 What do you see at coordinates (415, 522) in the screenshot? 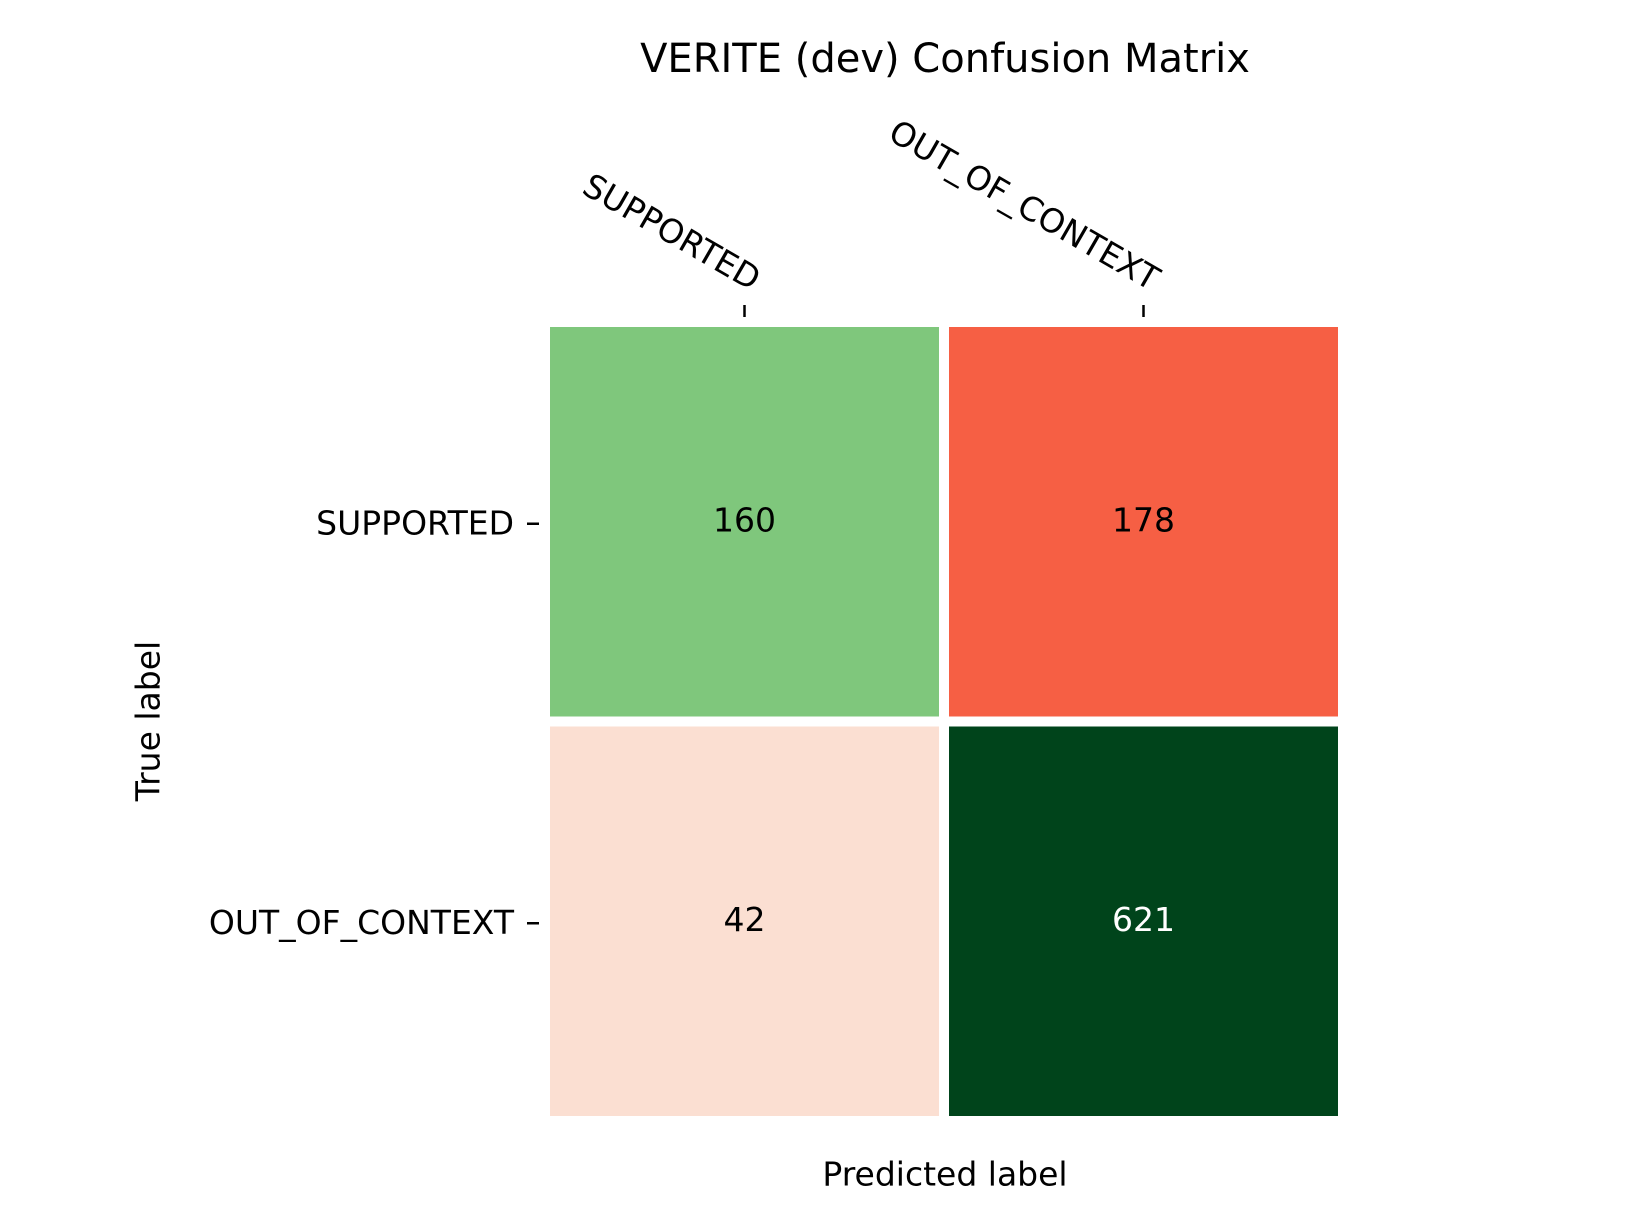
I see `y-tick-label: SUPPORTED` at bounding box center [415, 522].